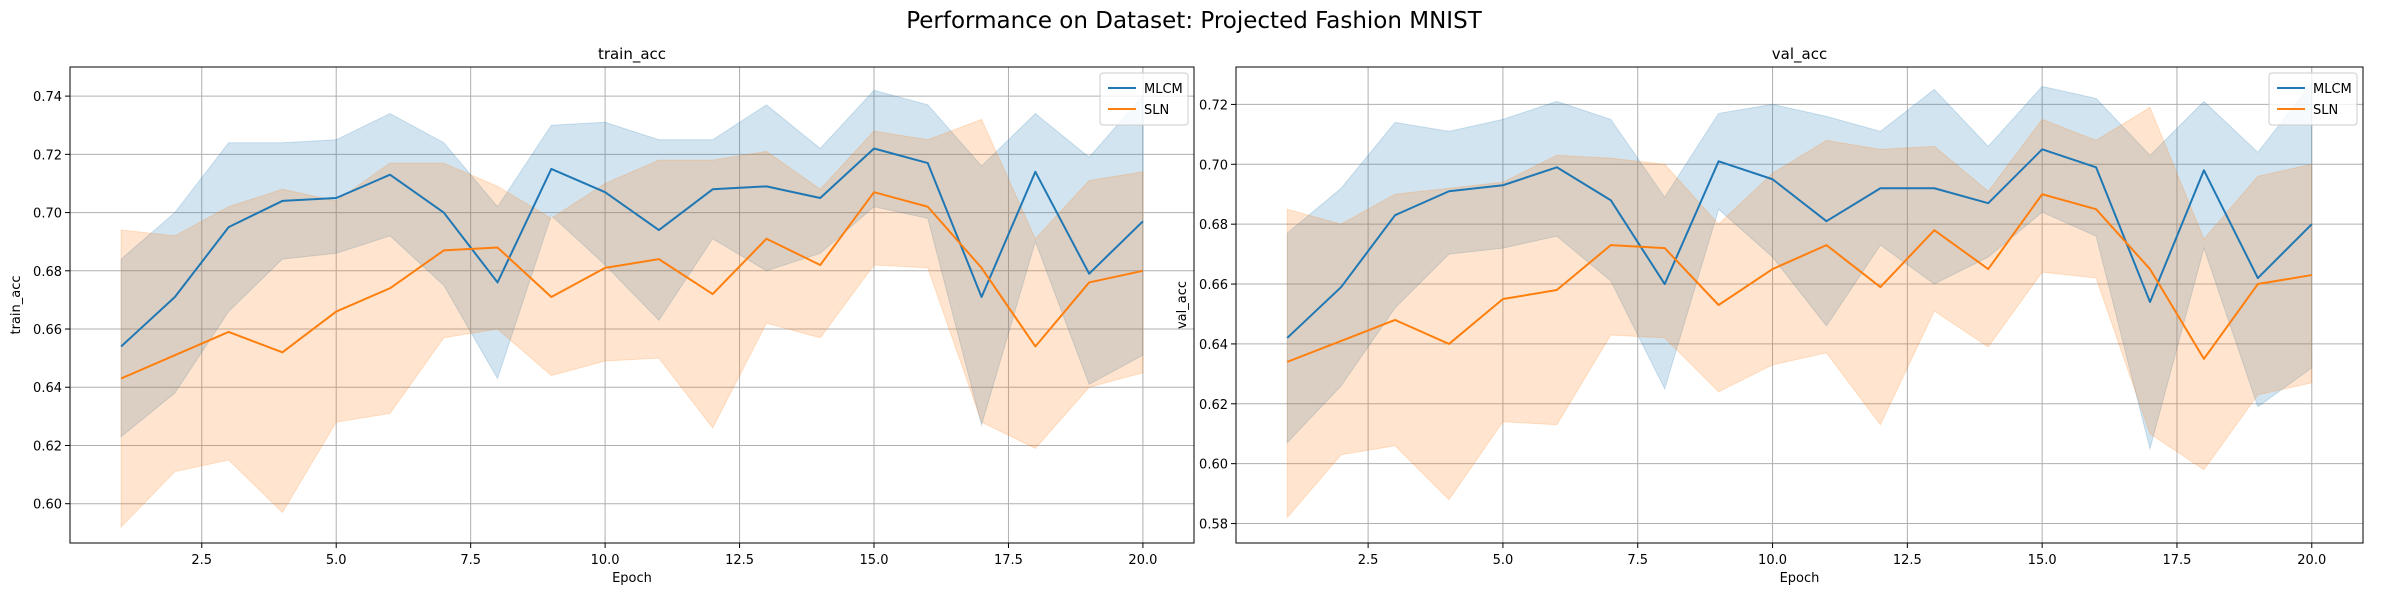 The image size is (2389, 592). Describe the element at coordinates (2332, 89) in the screenshot. I see `val-acc-legend-label-mlcm: MLCM` at that location.